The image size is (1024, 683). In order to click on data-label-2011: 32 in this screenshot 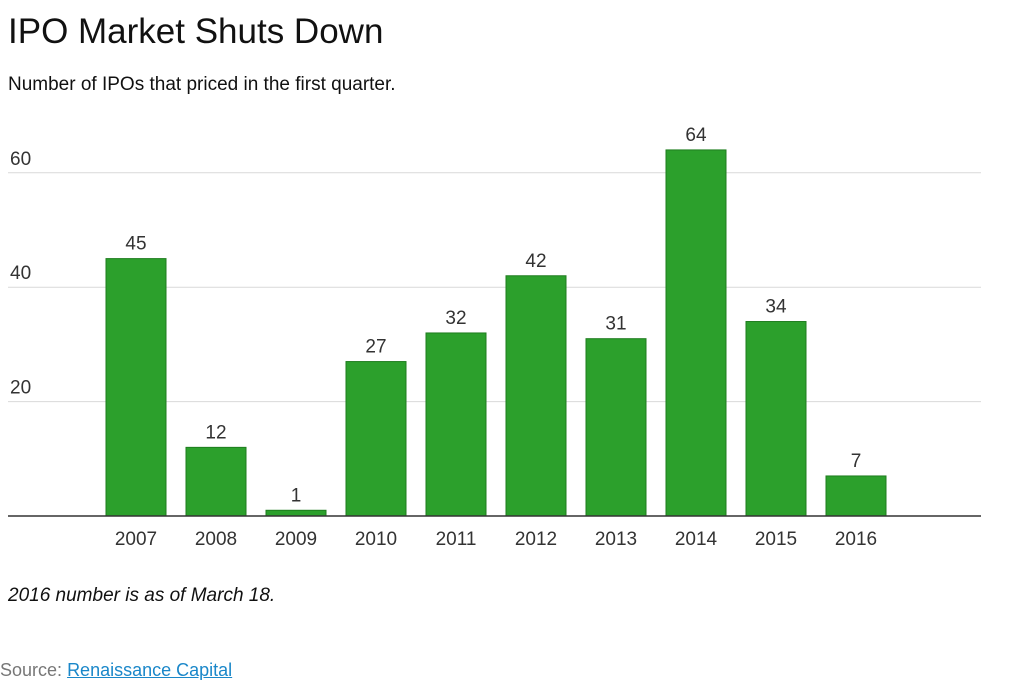, I will do `click(455, 318)`.